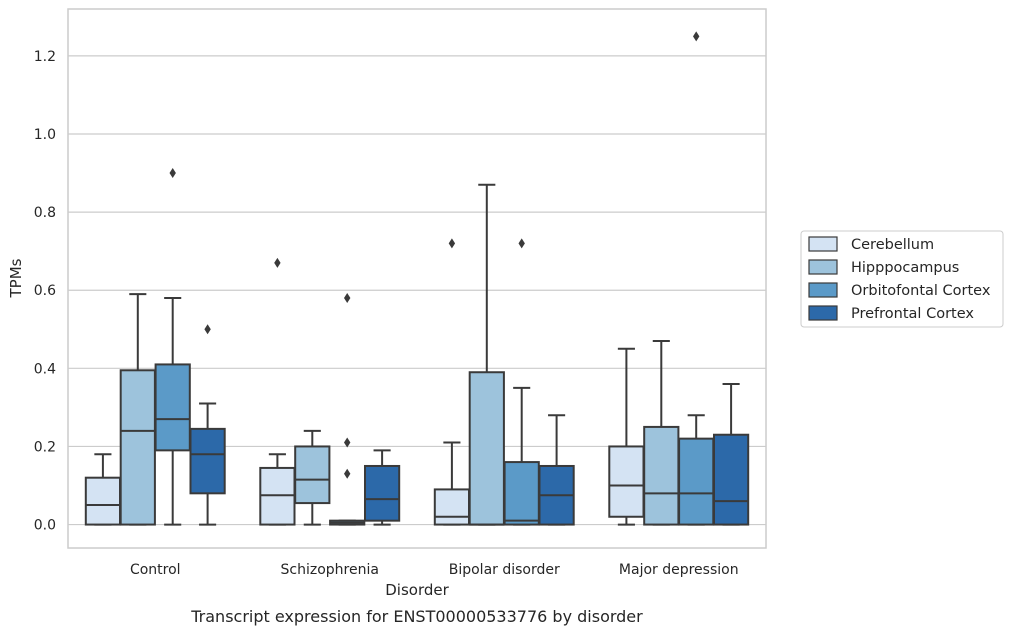  Describe the element at coordinates (330, 570) in the screenshot. I see `x-tick-label-1: Schizophrenia` at that location.